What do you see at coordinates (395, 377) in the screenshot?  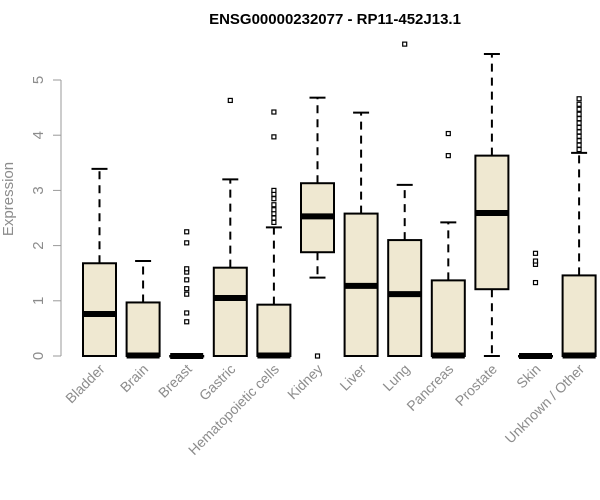 I see `x-category-label: Lung` at bounding box center [395, 377].